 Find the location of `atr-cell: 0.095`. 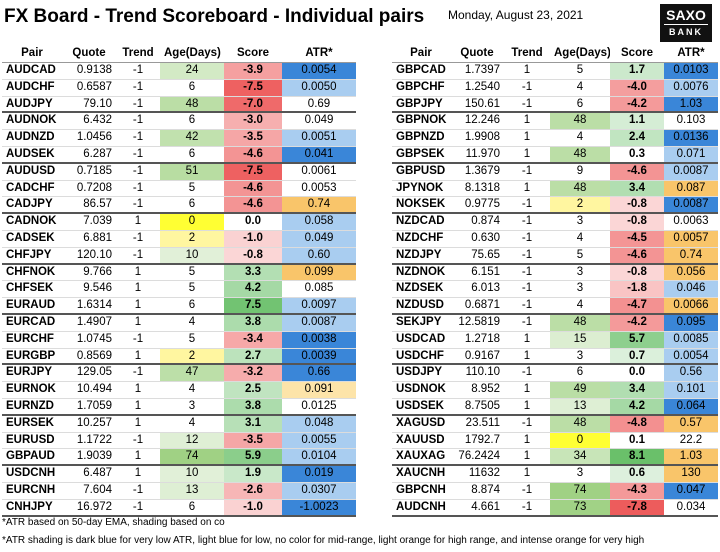

atr-cell: 0.095 is located at coordinates (691, 323).